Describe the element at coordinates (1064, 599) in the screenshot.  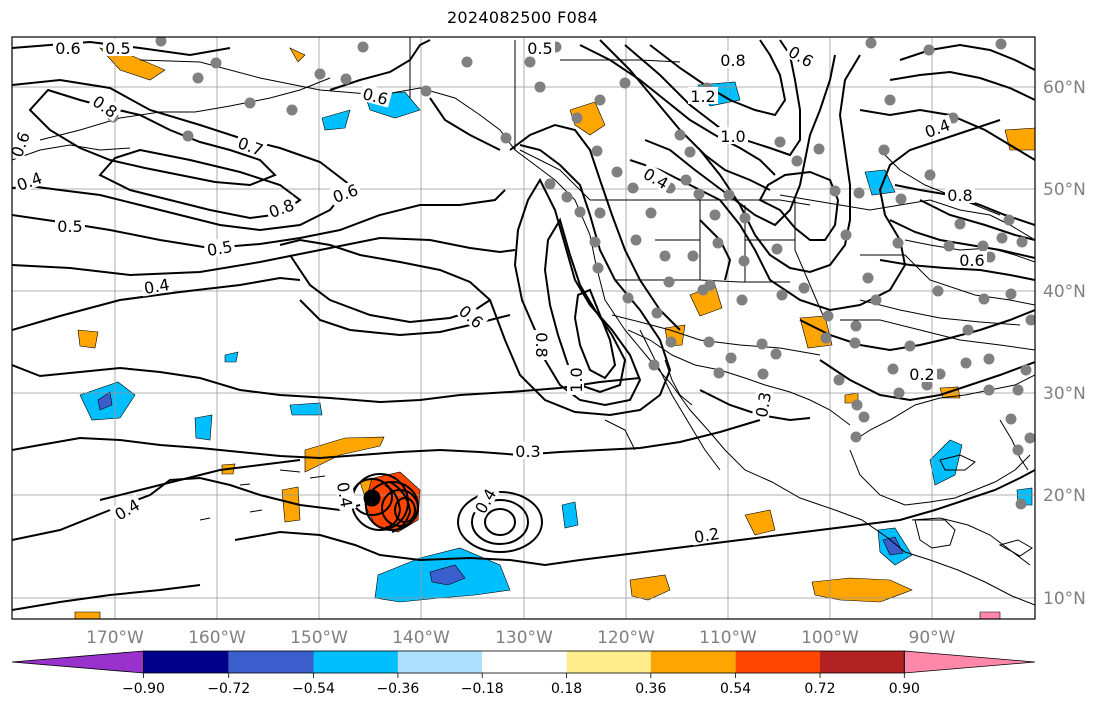
I see `lat-label: 10°N` at that location.